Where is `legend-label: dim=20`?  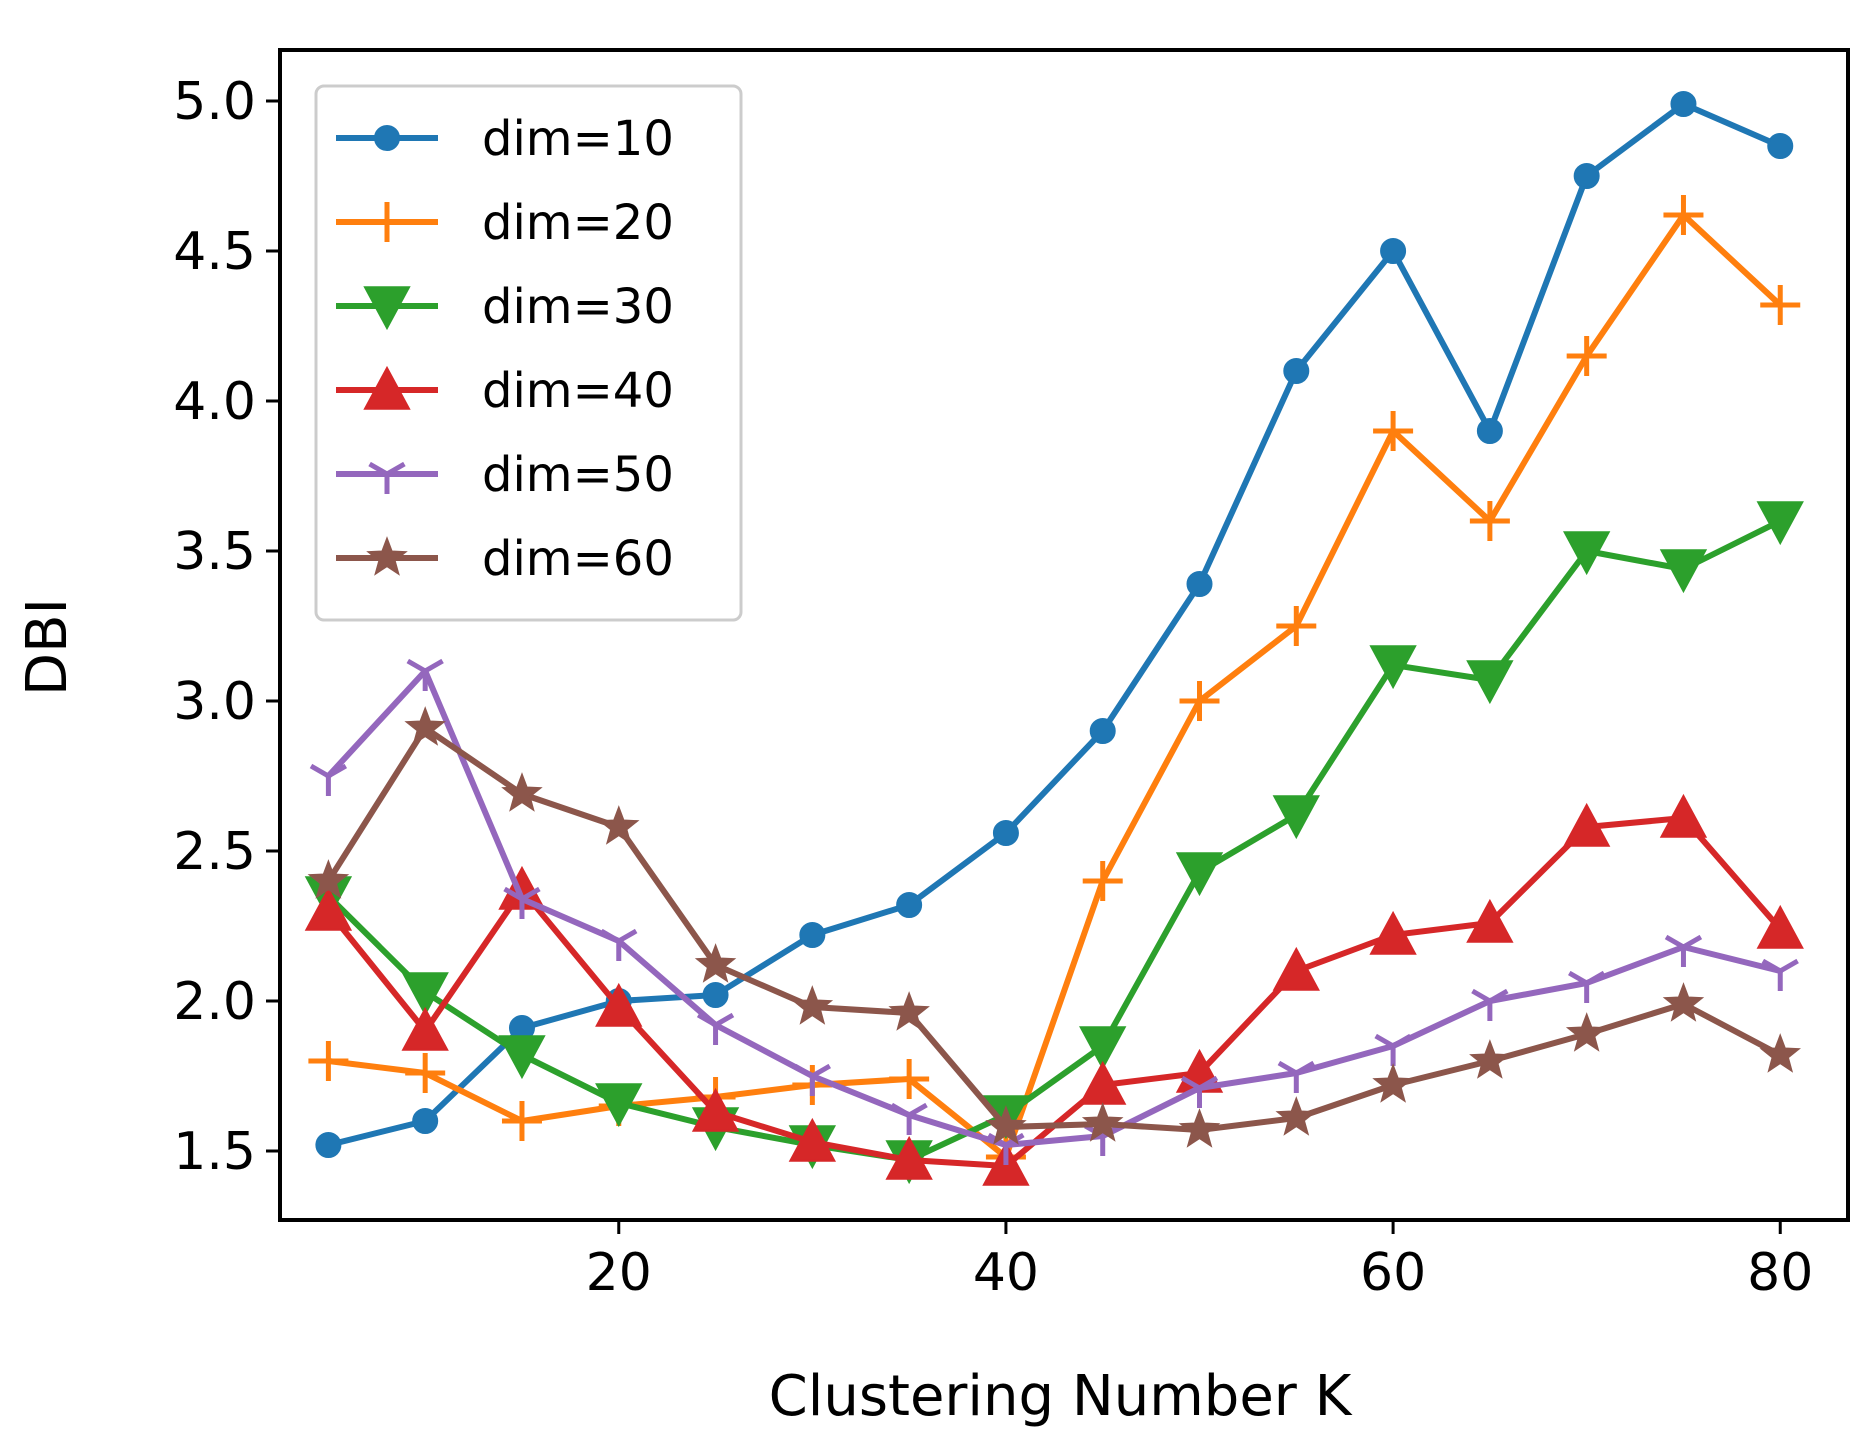 legend-label: dim=20 is located at coordinates (578, 223).